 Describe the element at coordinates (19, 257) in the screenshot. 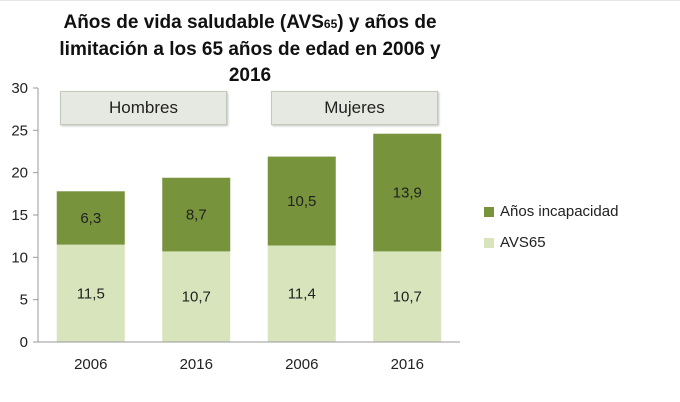

I see `y-tick-label: 10` at that location.